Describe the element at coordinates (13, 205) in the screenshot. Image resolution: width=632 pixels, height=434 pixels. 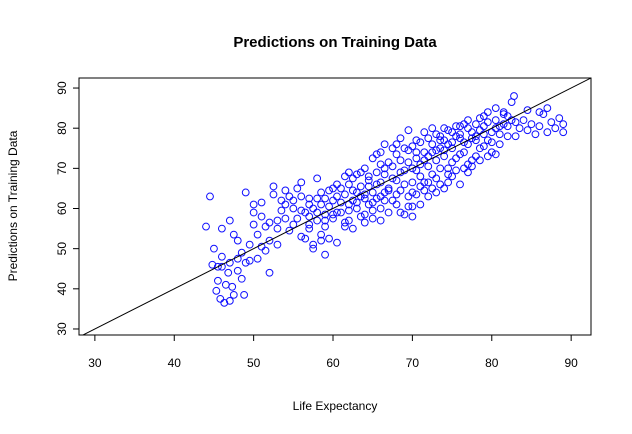
I see `y-axis-label: Predictions on Training Data` at that location.